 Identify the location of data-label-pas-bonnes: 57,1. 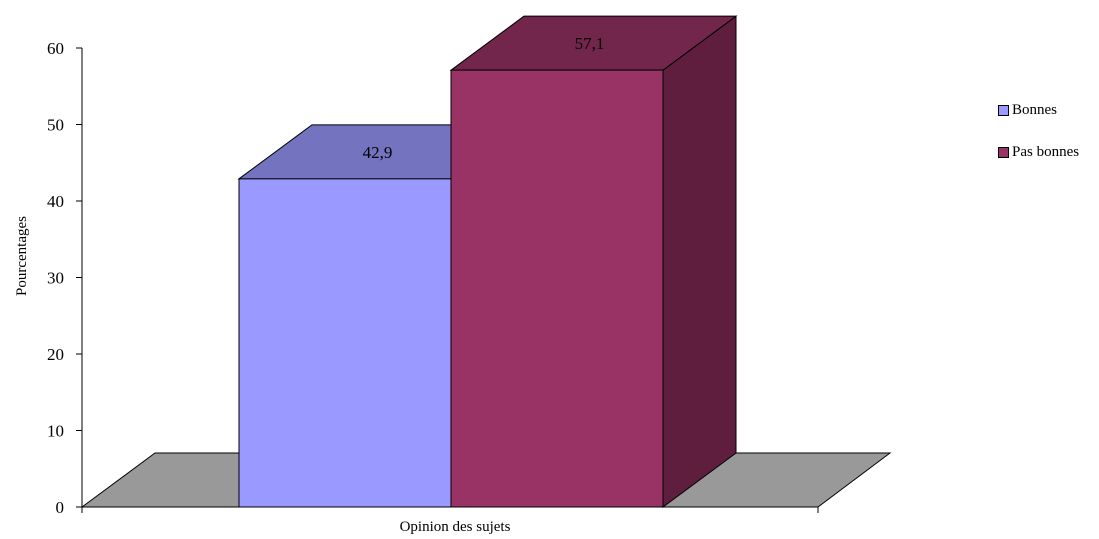
(590, 43).